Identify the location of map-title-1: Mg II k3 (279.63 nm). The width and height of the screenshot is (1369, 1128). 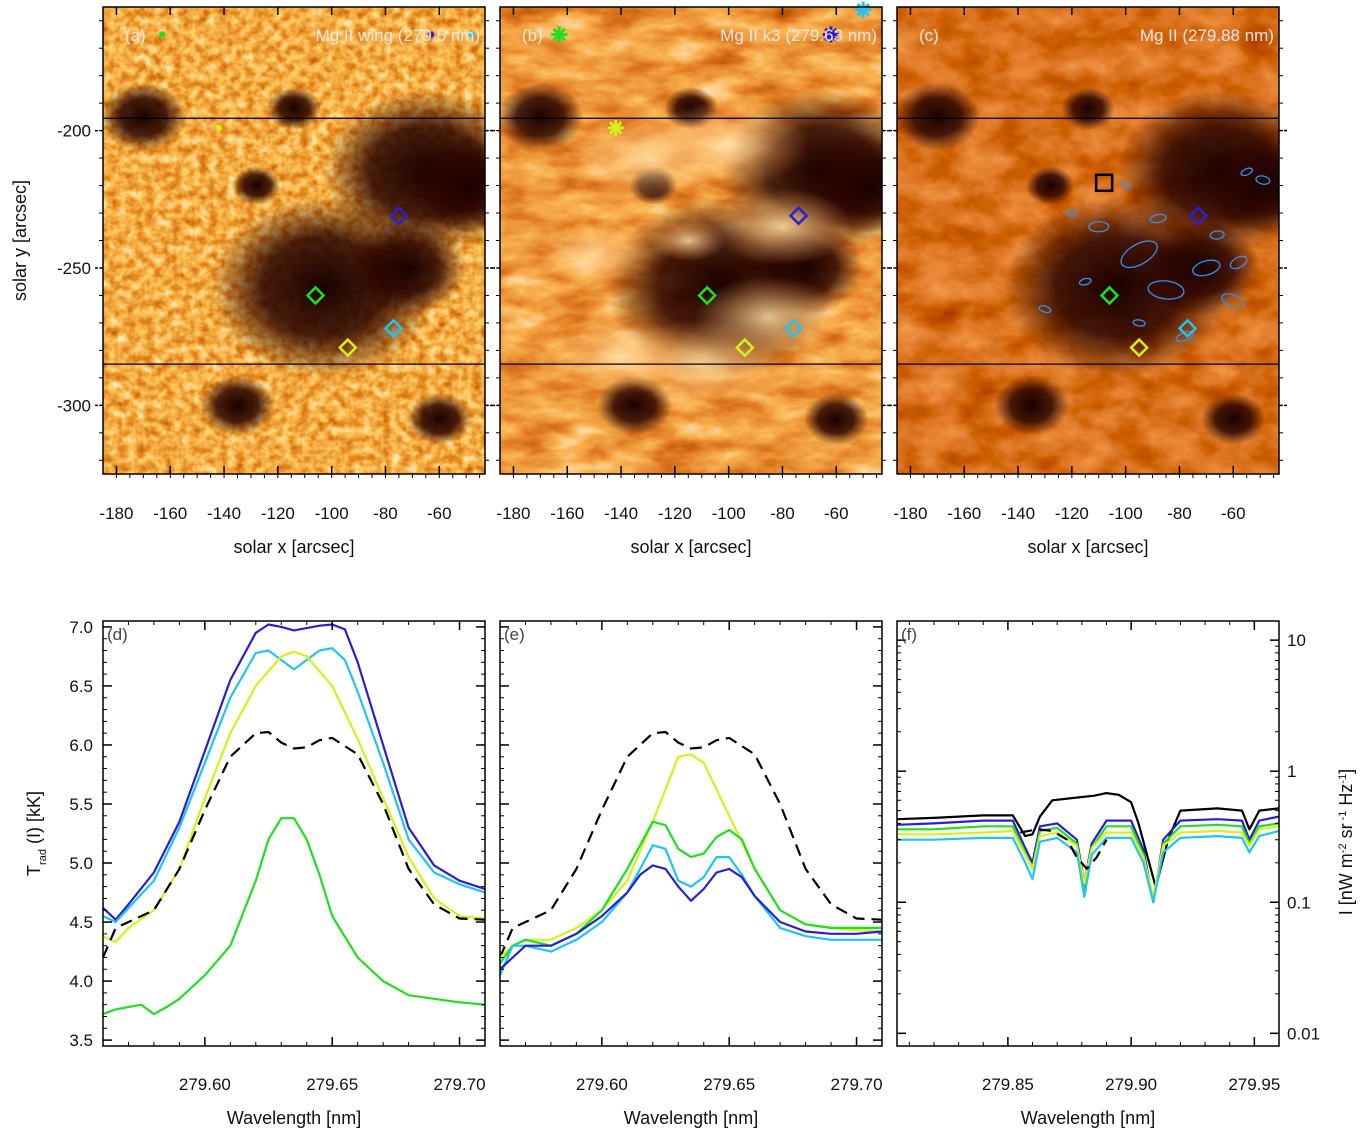
(798, 35).